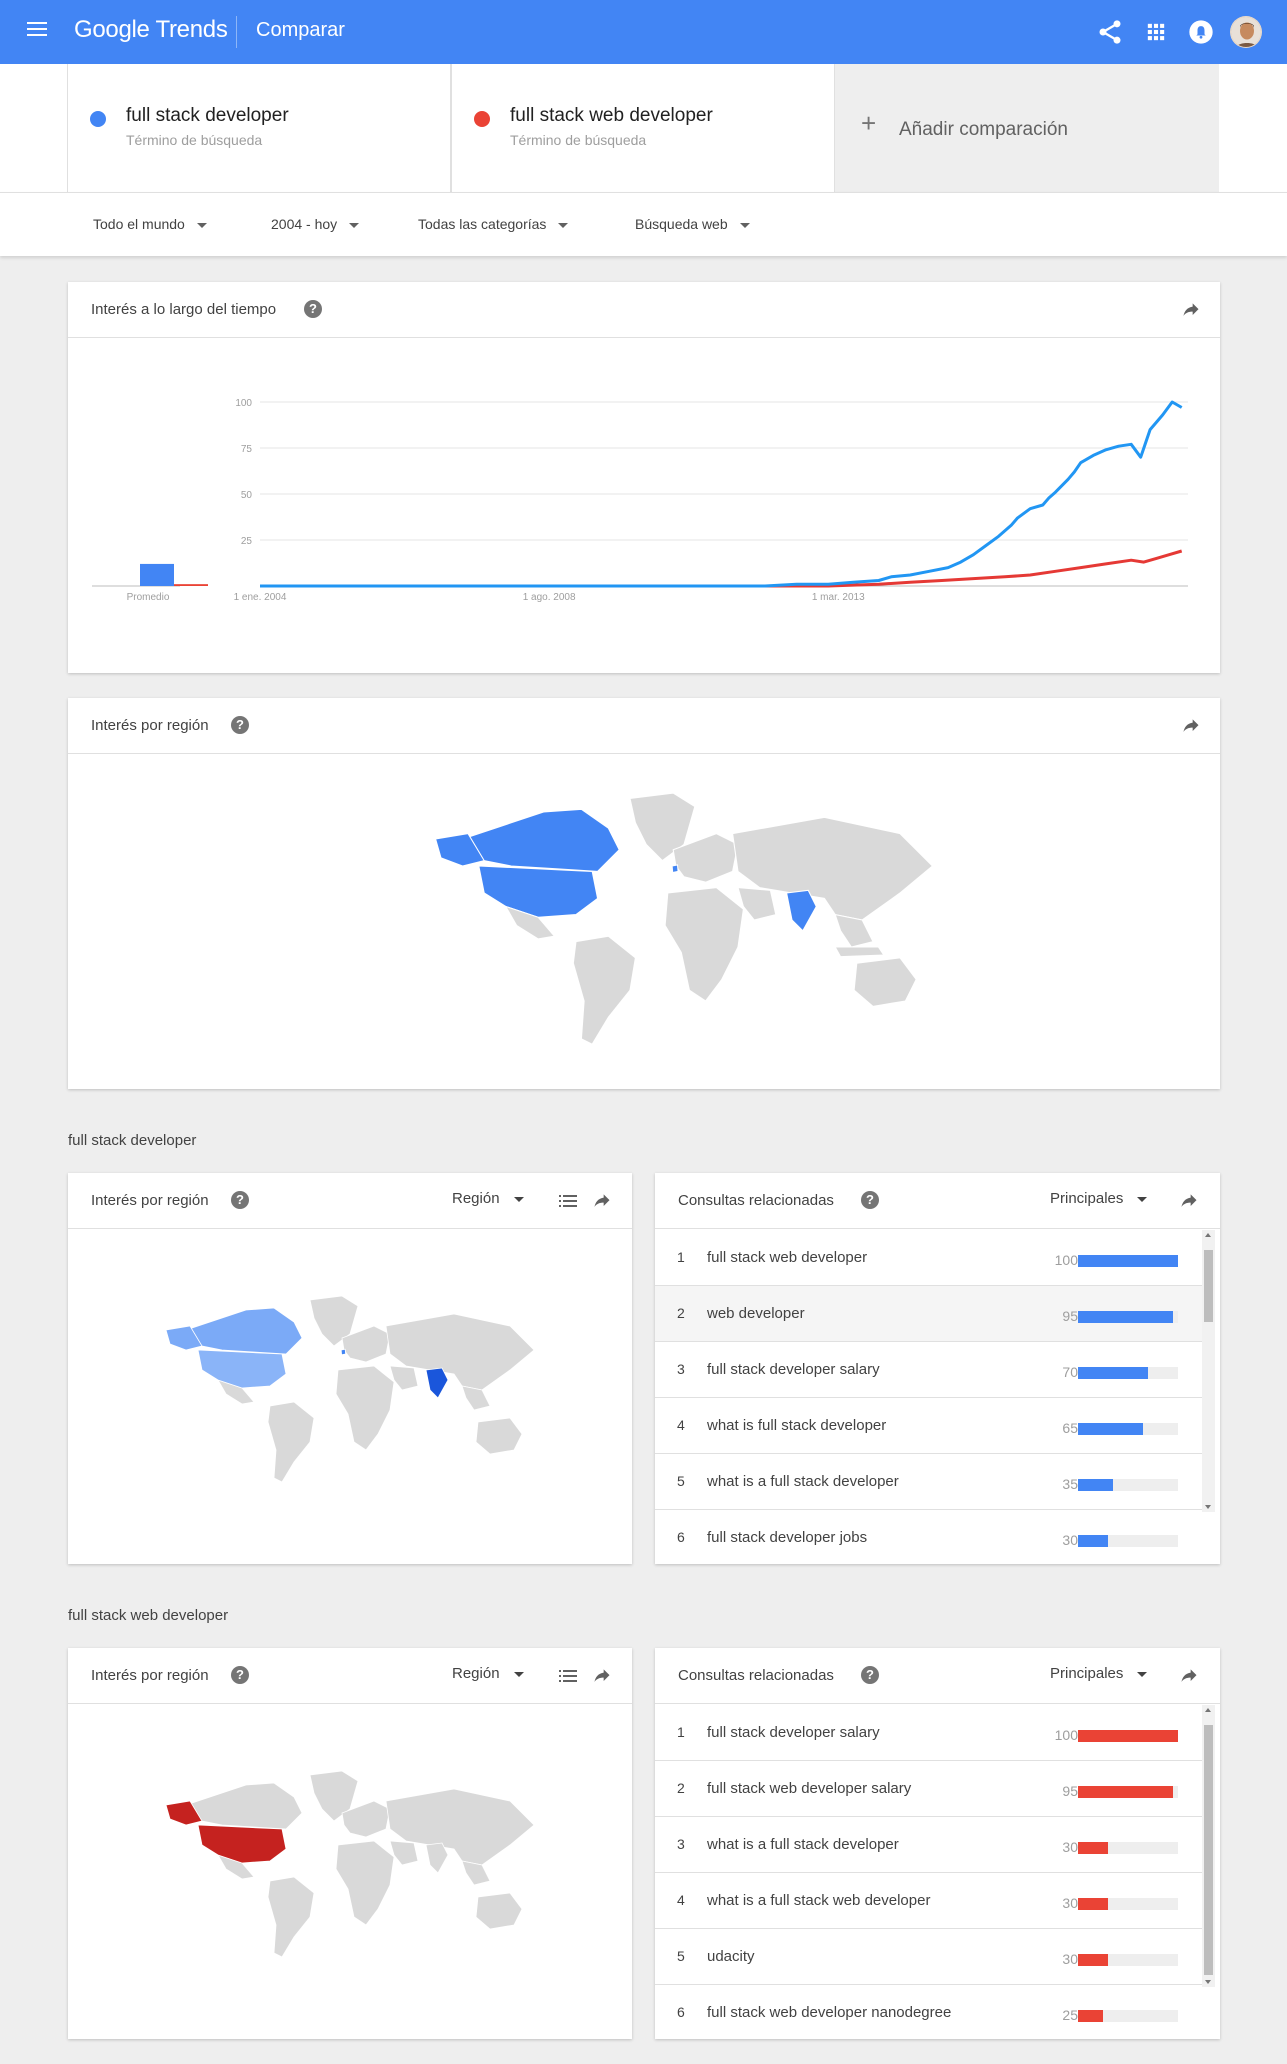 The height and width of the screenshot is (2064, 1287). I want to click on list-item: 5 what is a full stack developer 35, so click(928, 1482).